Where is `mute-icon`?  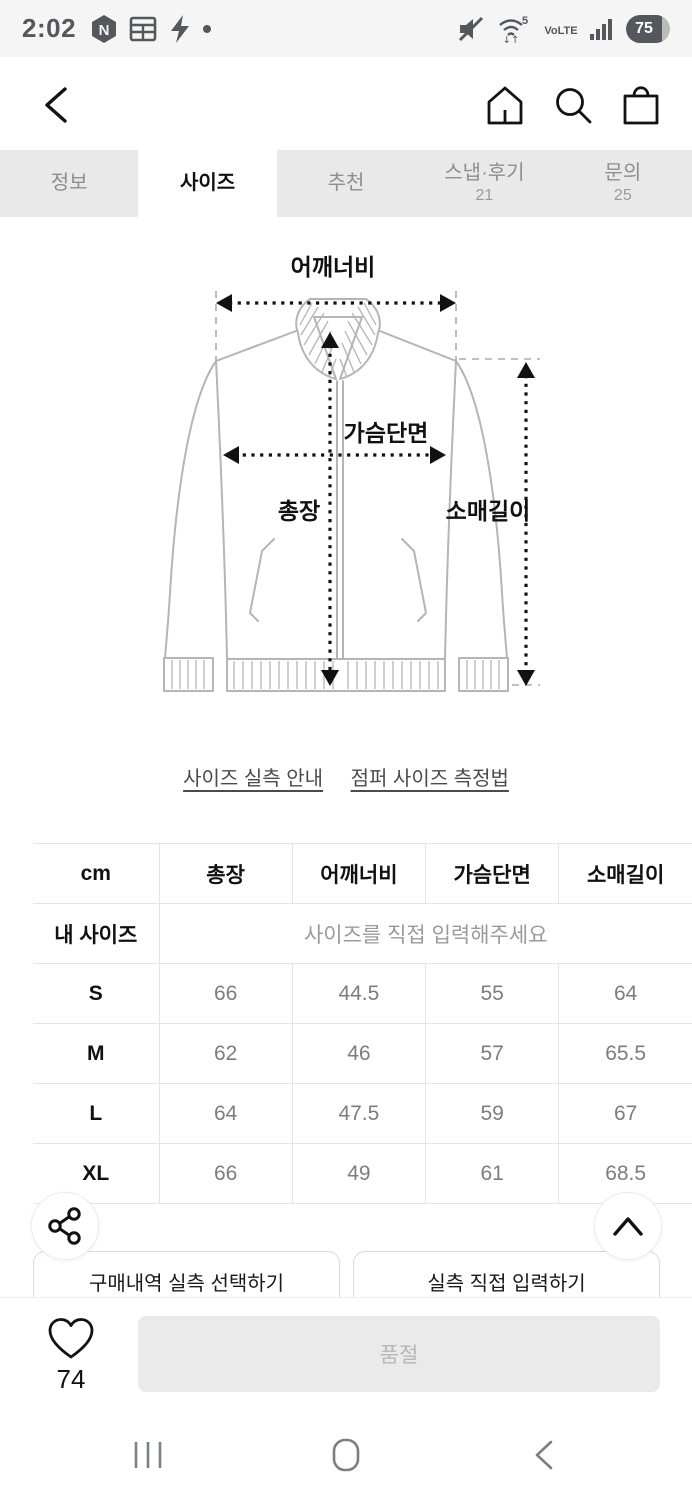 mute-icon is located at coordinates (471, 28).